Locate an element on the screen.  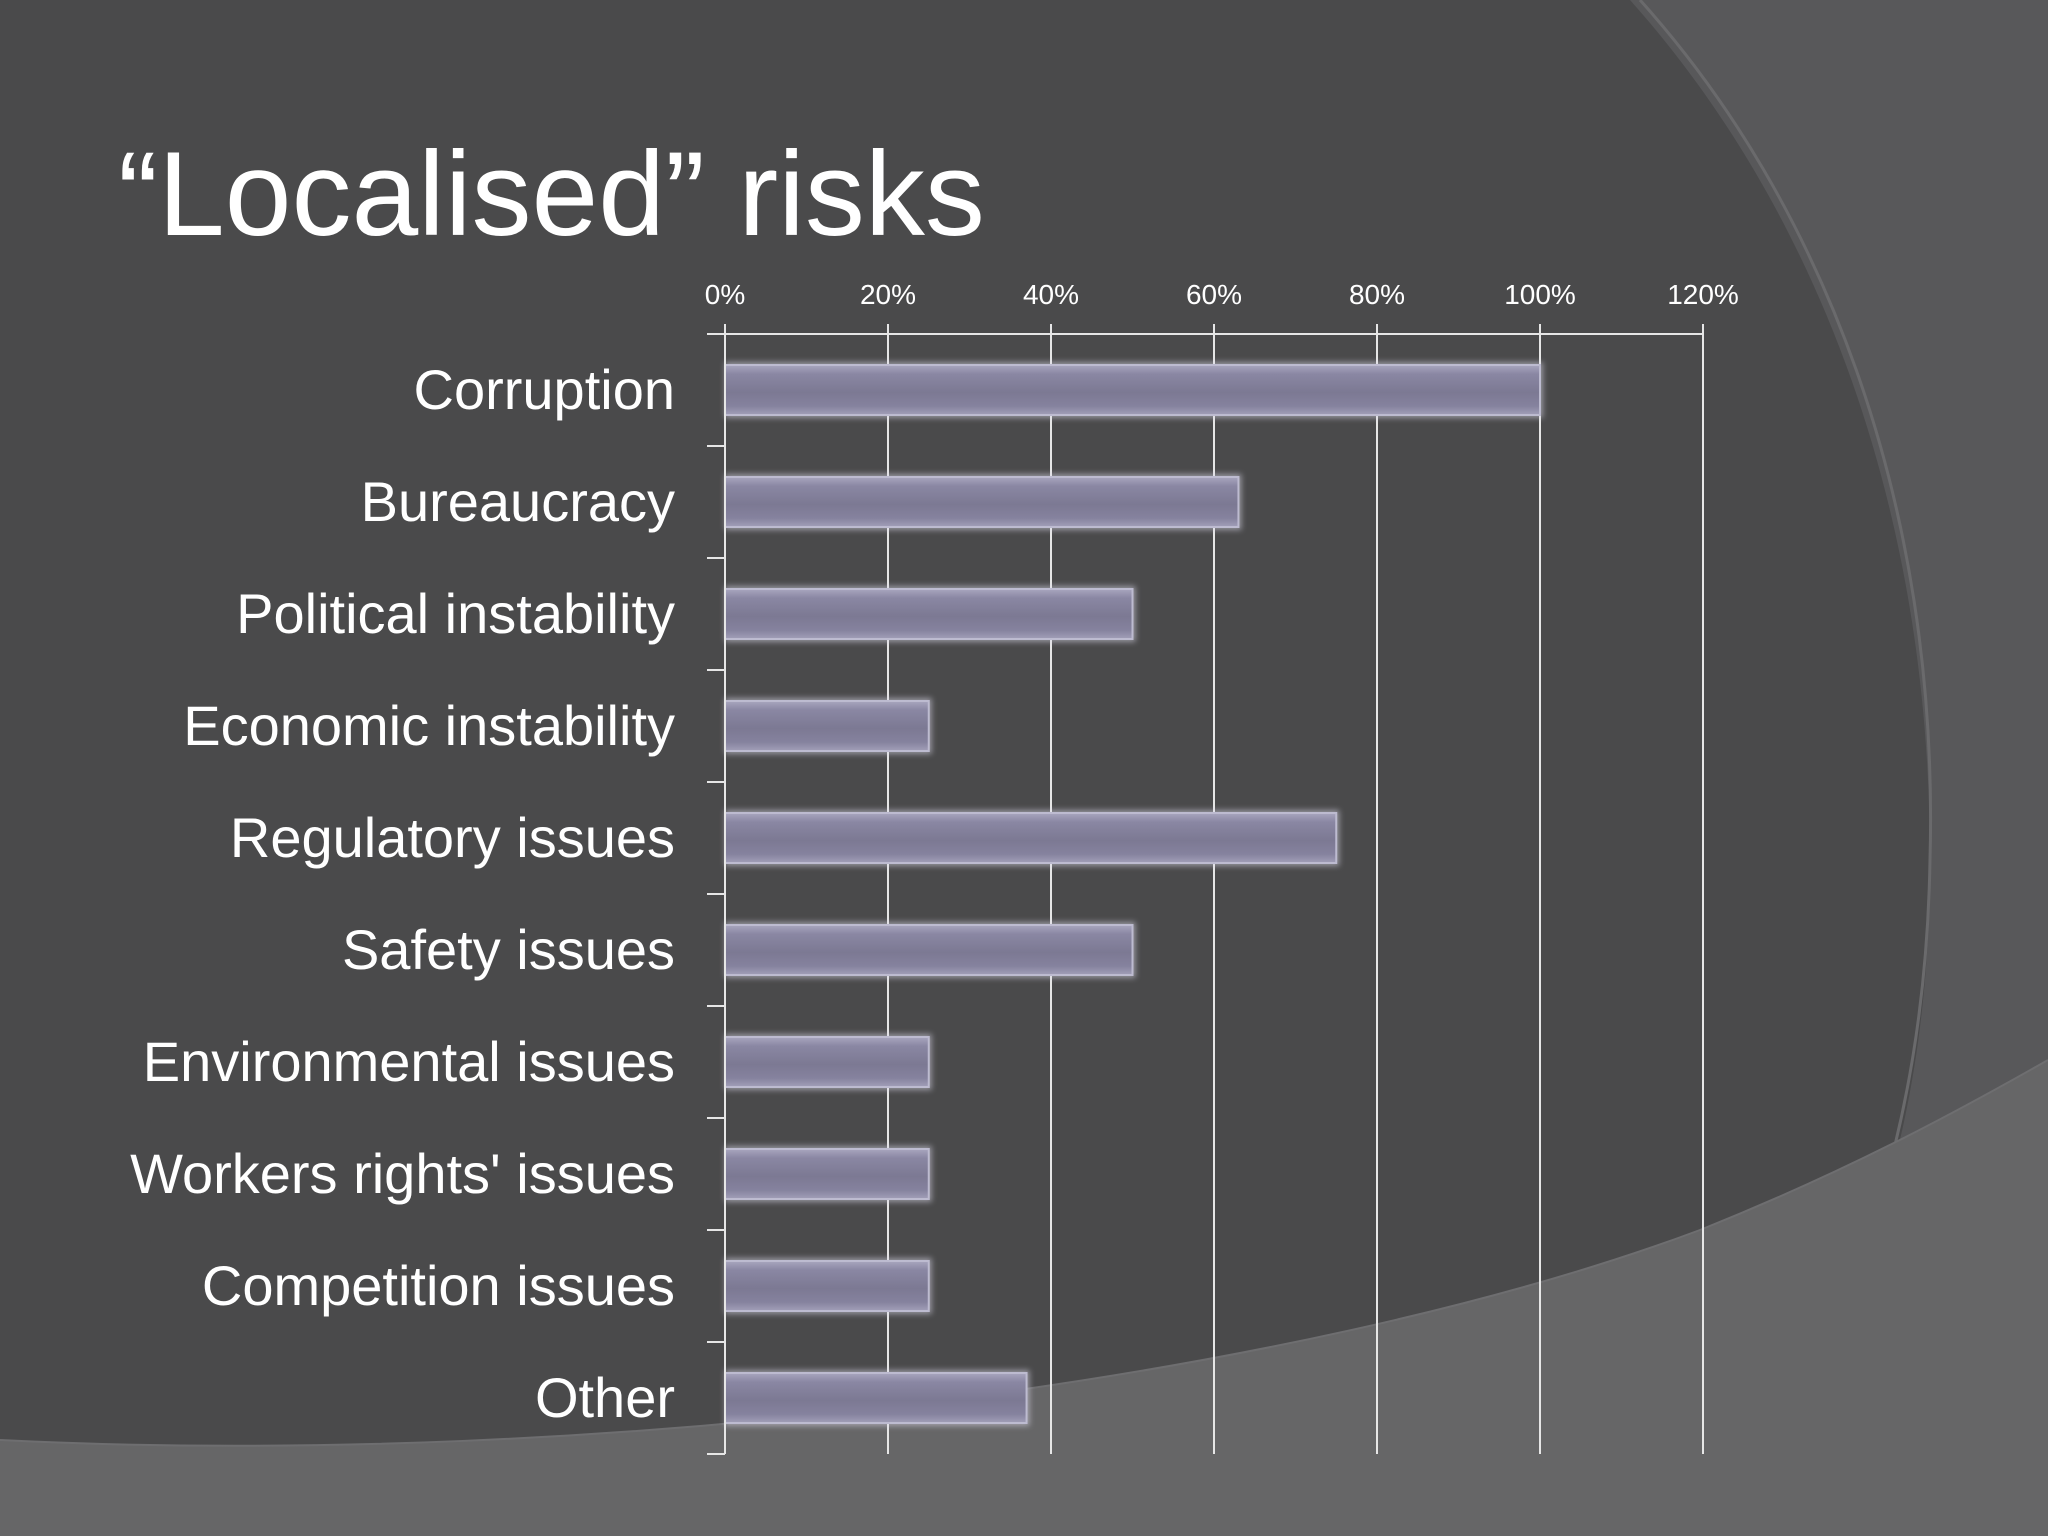
x-tick-label: 80% is located at coordinates (1377, 294).